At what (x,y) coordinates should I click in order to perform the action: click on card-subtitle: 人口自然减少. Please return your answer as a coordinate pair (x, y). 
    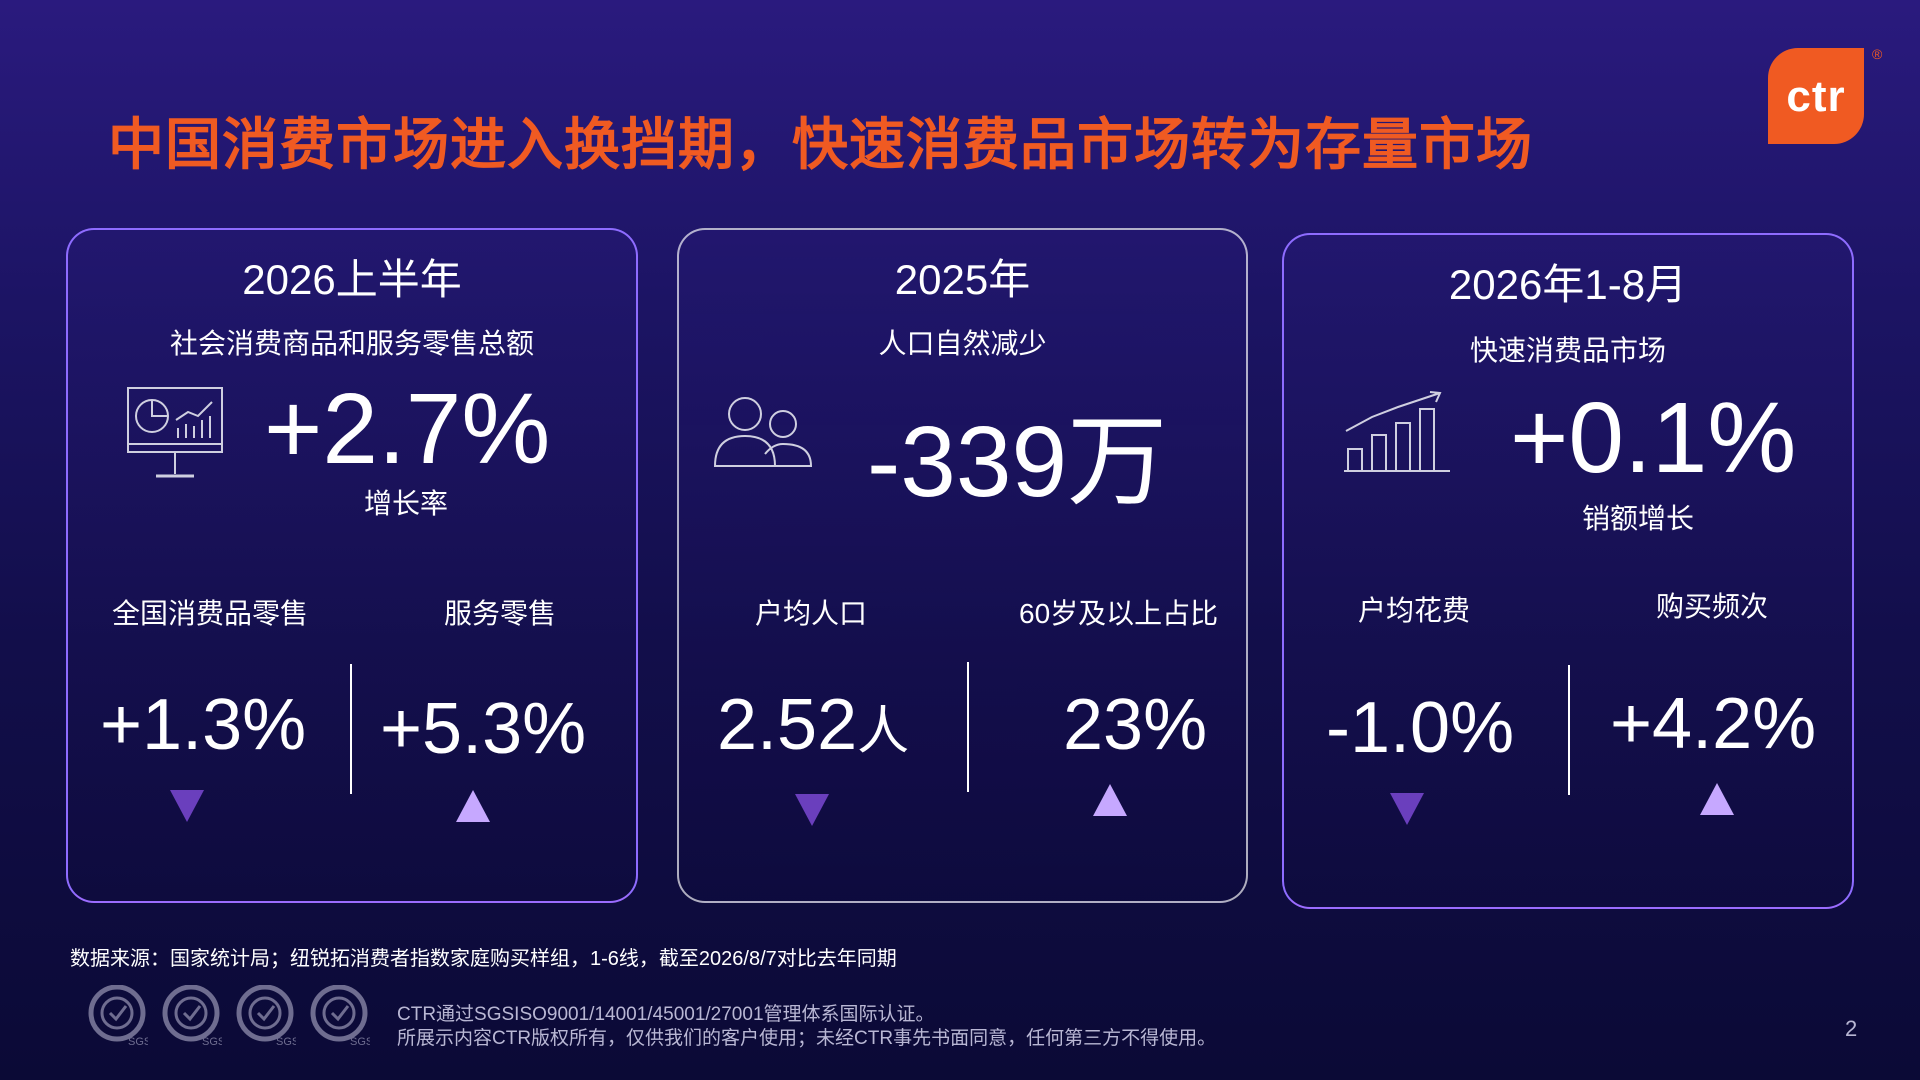
    Looking at the image, I should click on (962, 343).